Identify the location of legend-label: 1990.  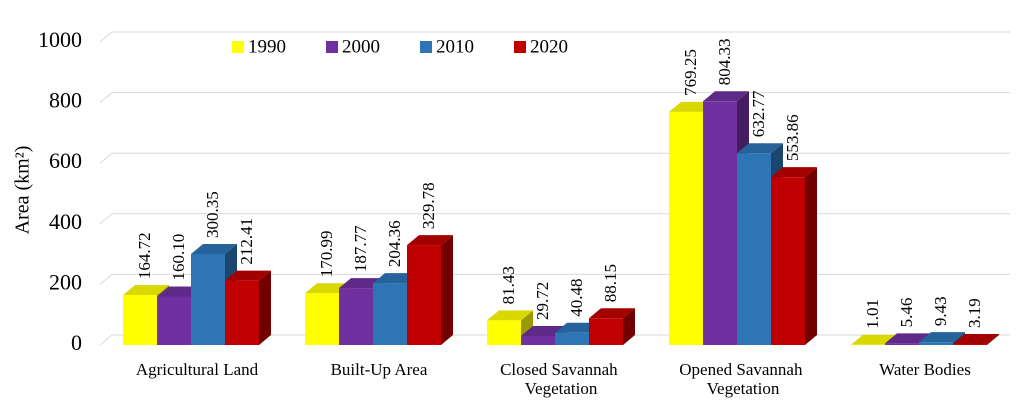
(267, 46).